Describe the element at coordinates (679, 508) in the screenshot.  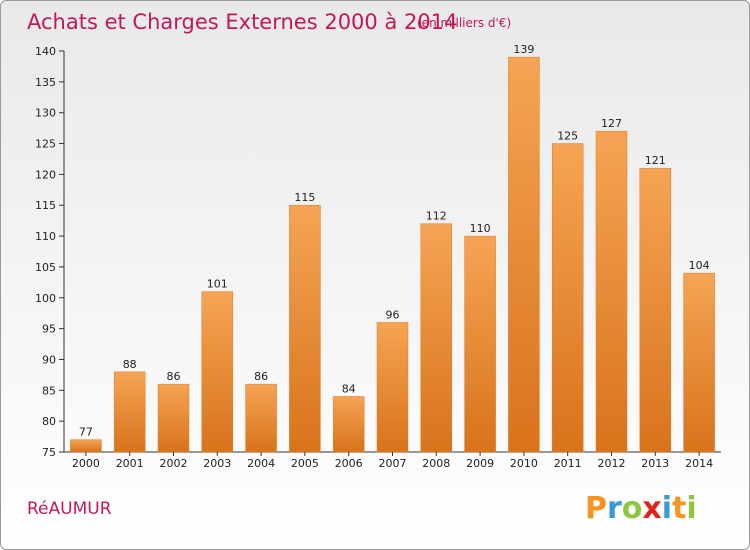
I see `logo-letter: t` at that location.